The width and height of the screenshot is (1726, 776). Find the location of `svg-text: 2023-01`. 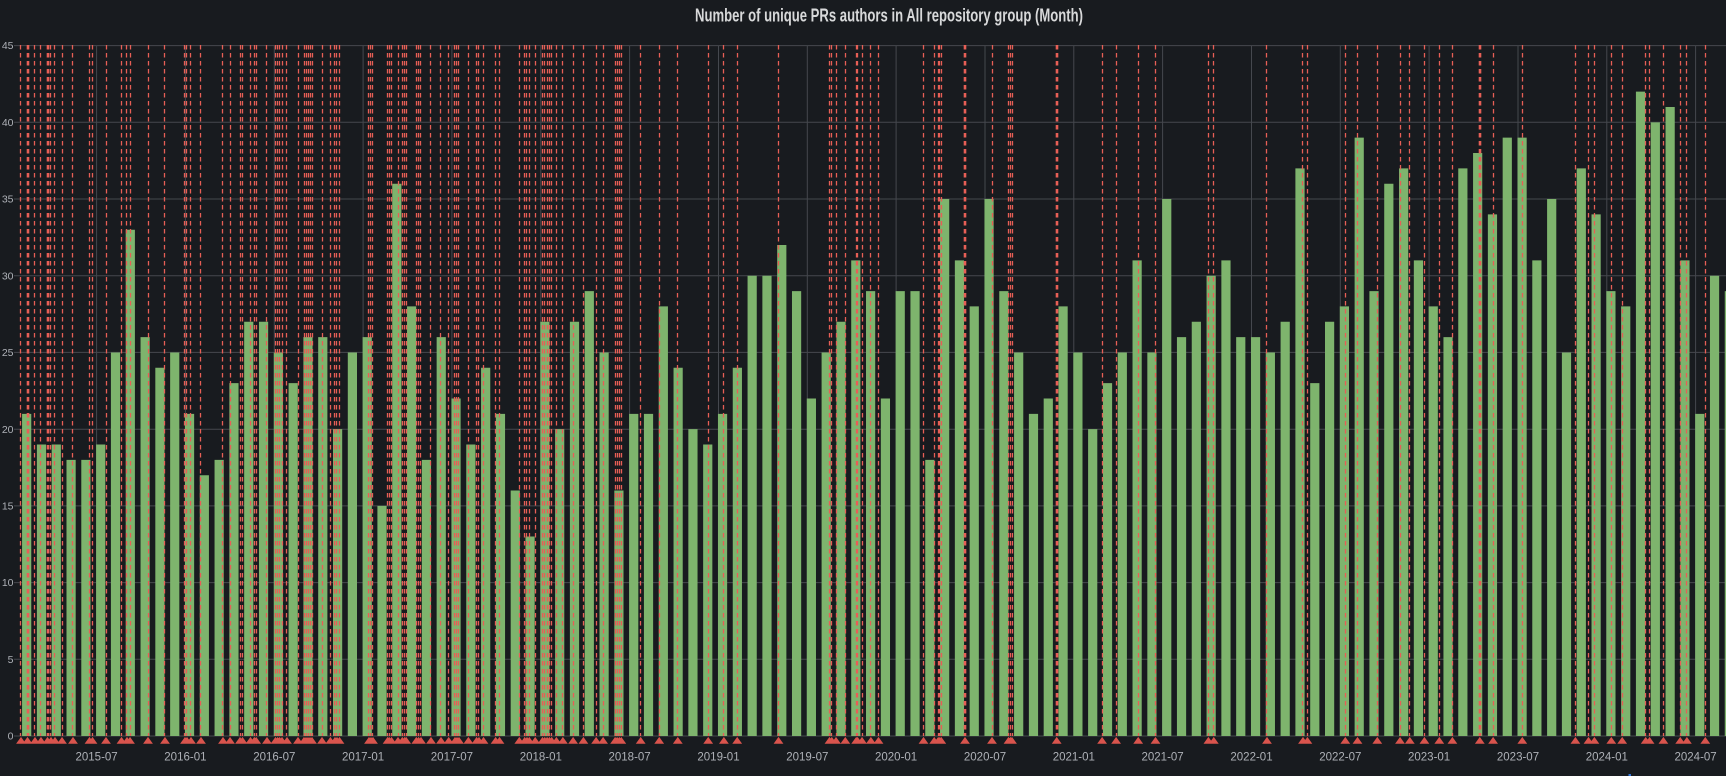

svg-text: 2023-01 is located at coordinates (1429, 758).